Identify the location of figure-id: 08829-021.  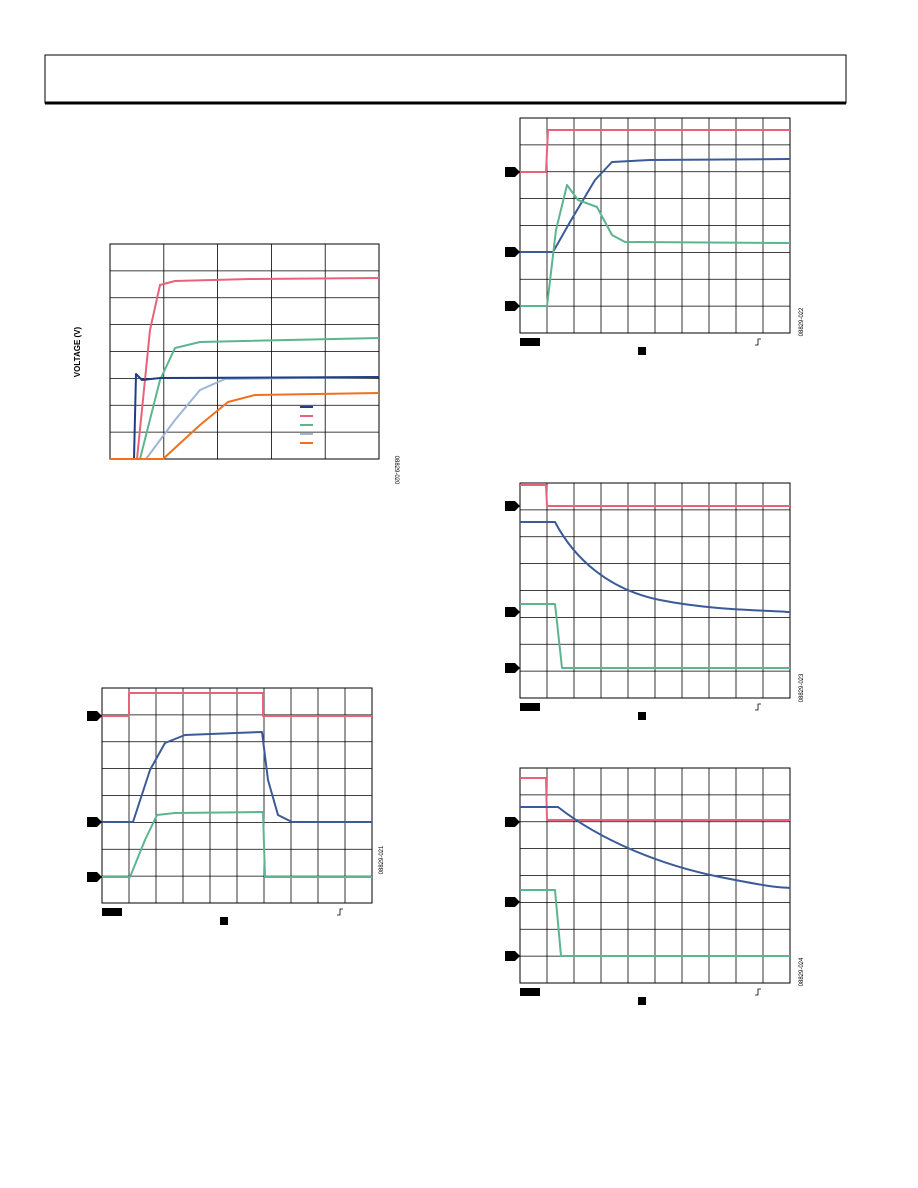
(382, 859).